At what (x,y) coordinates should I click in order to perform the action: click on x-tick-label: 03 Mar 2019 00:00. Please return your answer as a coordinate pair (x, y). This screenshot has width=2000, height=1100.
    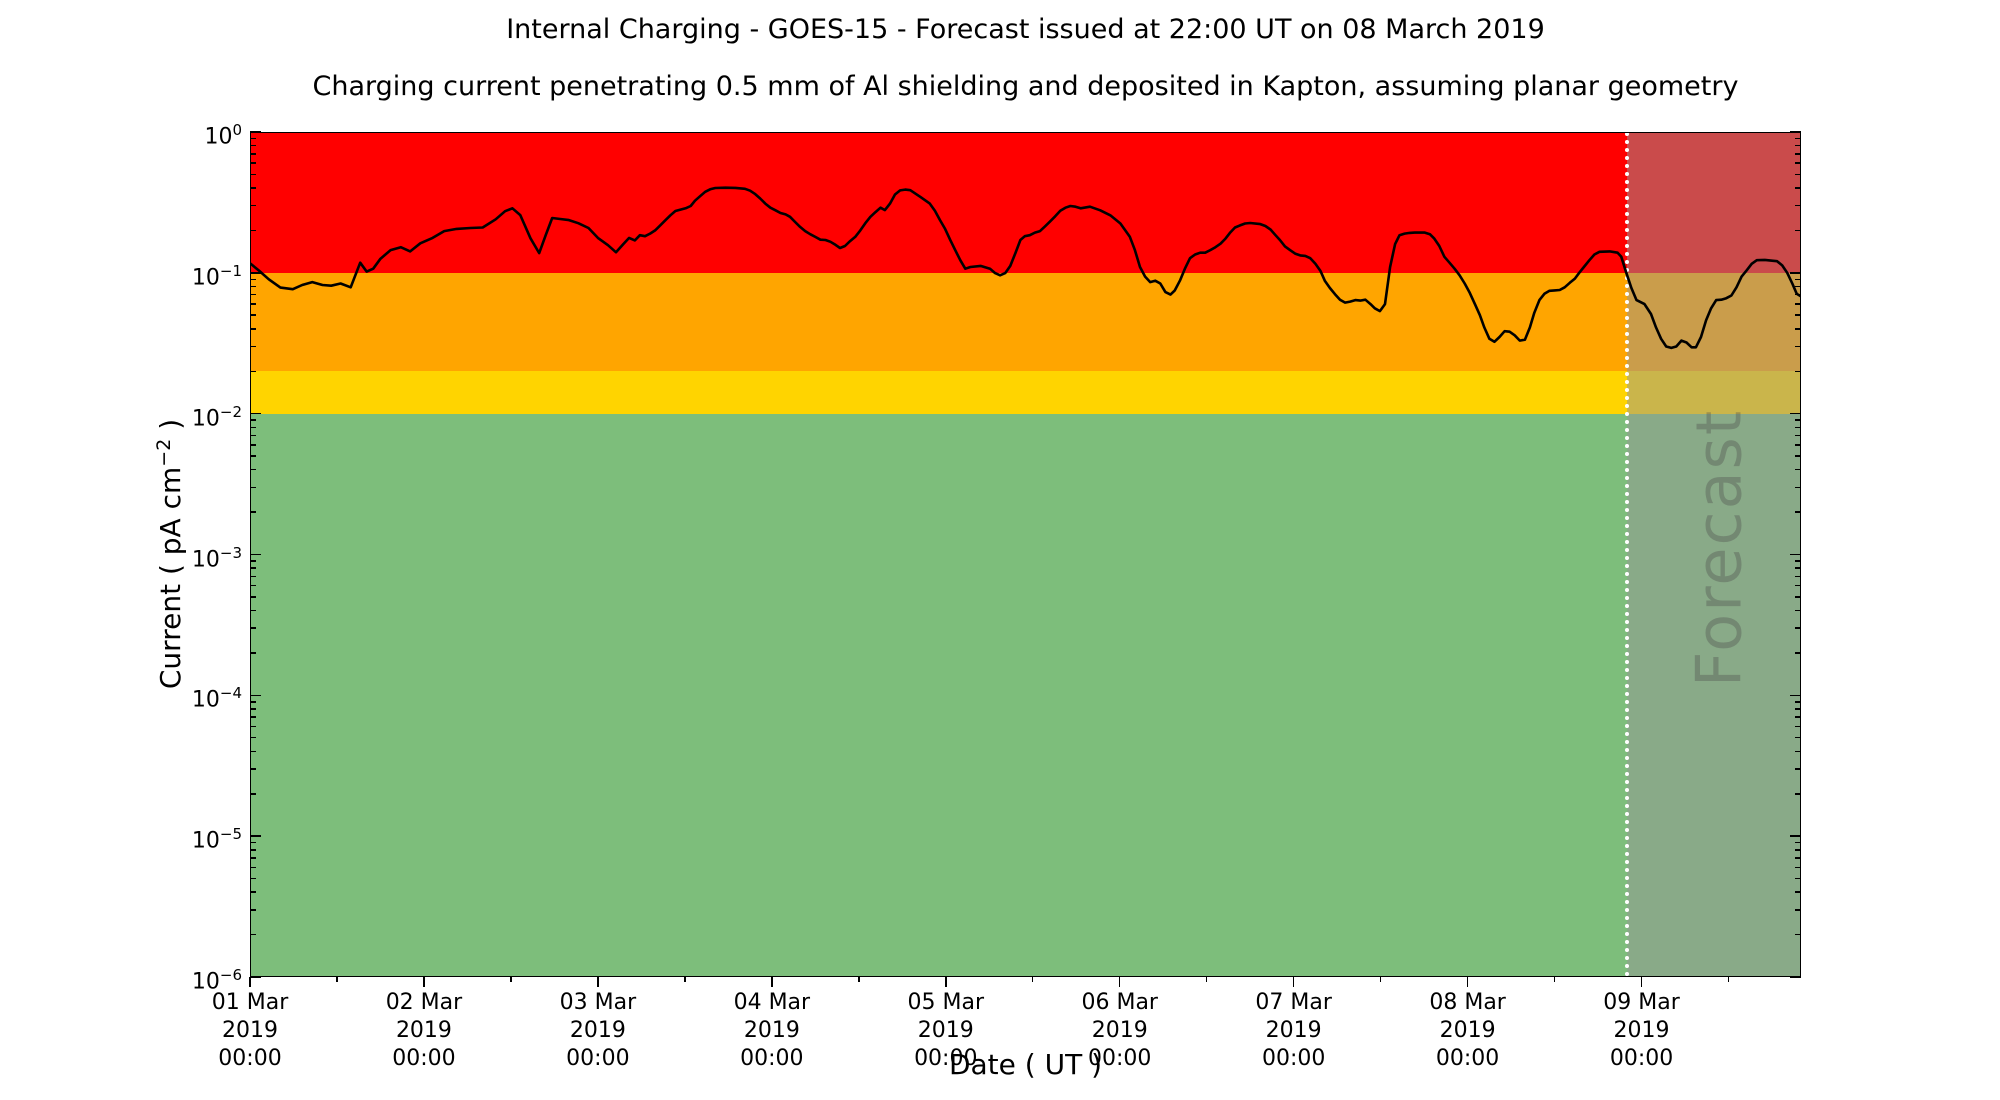
    Looking at the image, I should click on (598, 1030).